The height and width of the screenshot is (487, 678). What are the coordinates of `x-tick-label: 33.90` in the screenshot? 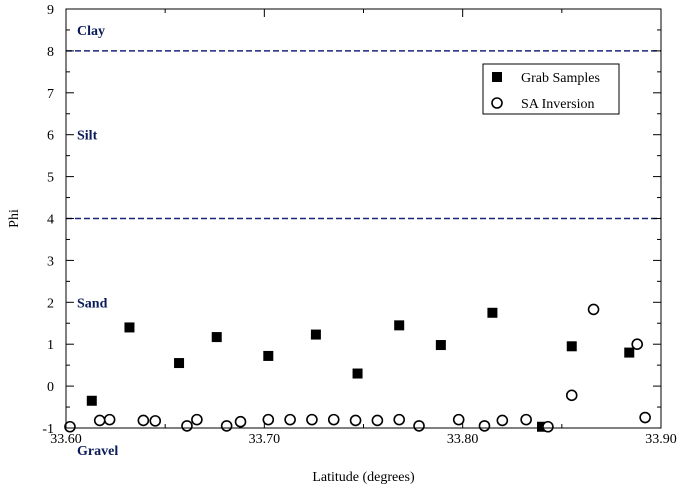 It's located at (661, 439).